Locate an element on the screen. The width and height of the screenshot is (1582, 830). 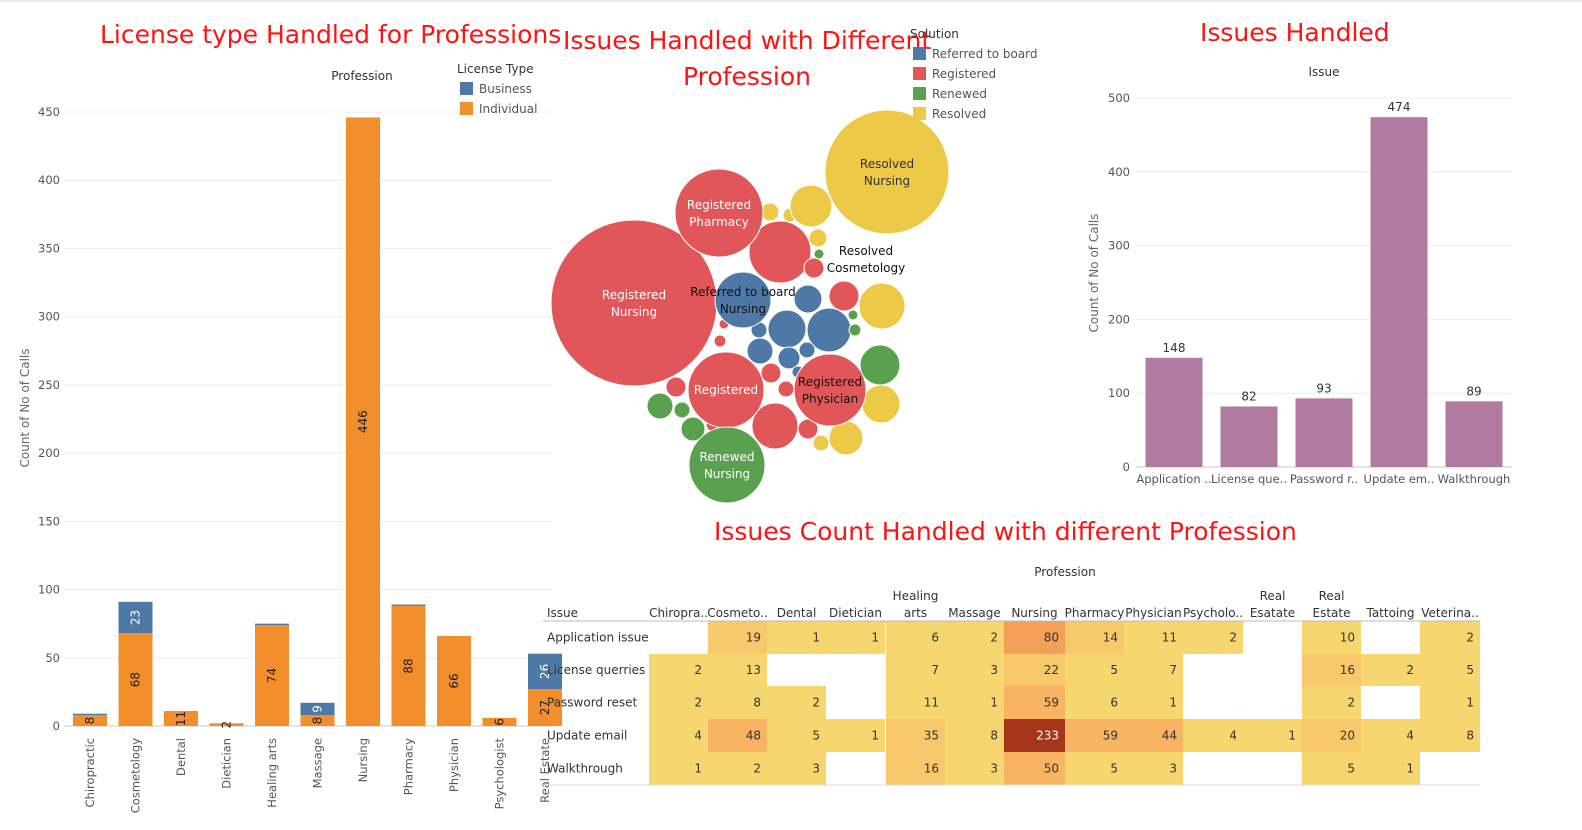
individual-data-label: 88 is located at coordinates (409, 665).